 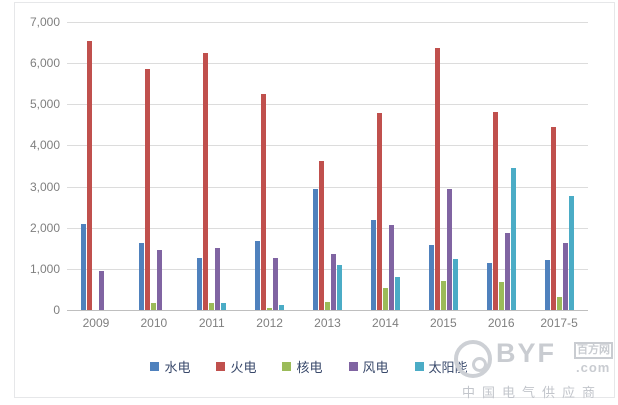 What do you see at coordinates (321, 235) in the screenshot?
I see `bar-火电-2013` at bounding box center [321, 235].